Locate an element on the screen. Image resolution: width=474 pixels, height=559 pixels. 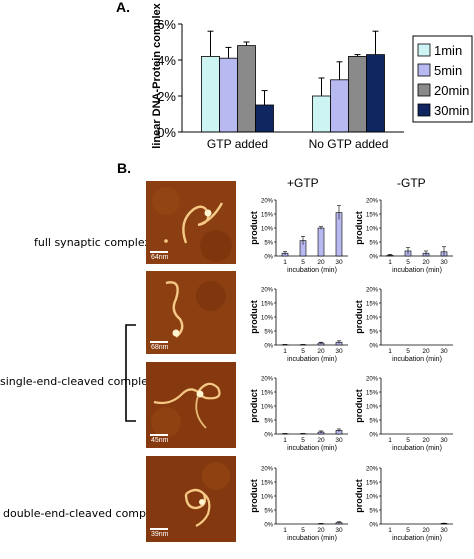
afm-image-row3: 45nm is located at coordinates (191, 405).